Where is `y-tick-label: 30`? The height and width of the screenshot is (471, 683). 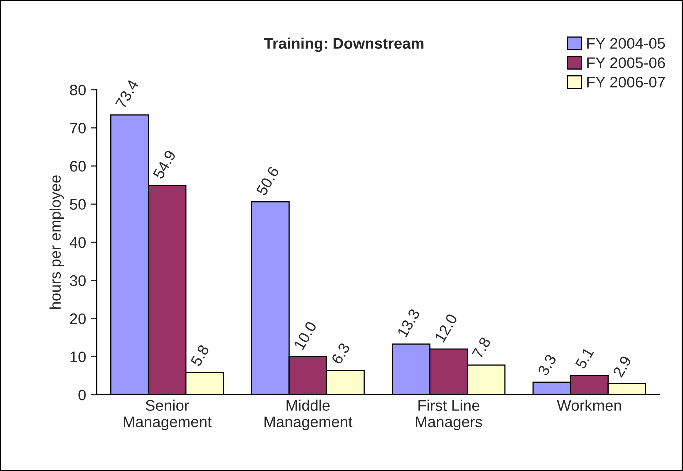
y-tick-label: 30 is located at coordinates (78, 280).